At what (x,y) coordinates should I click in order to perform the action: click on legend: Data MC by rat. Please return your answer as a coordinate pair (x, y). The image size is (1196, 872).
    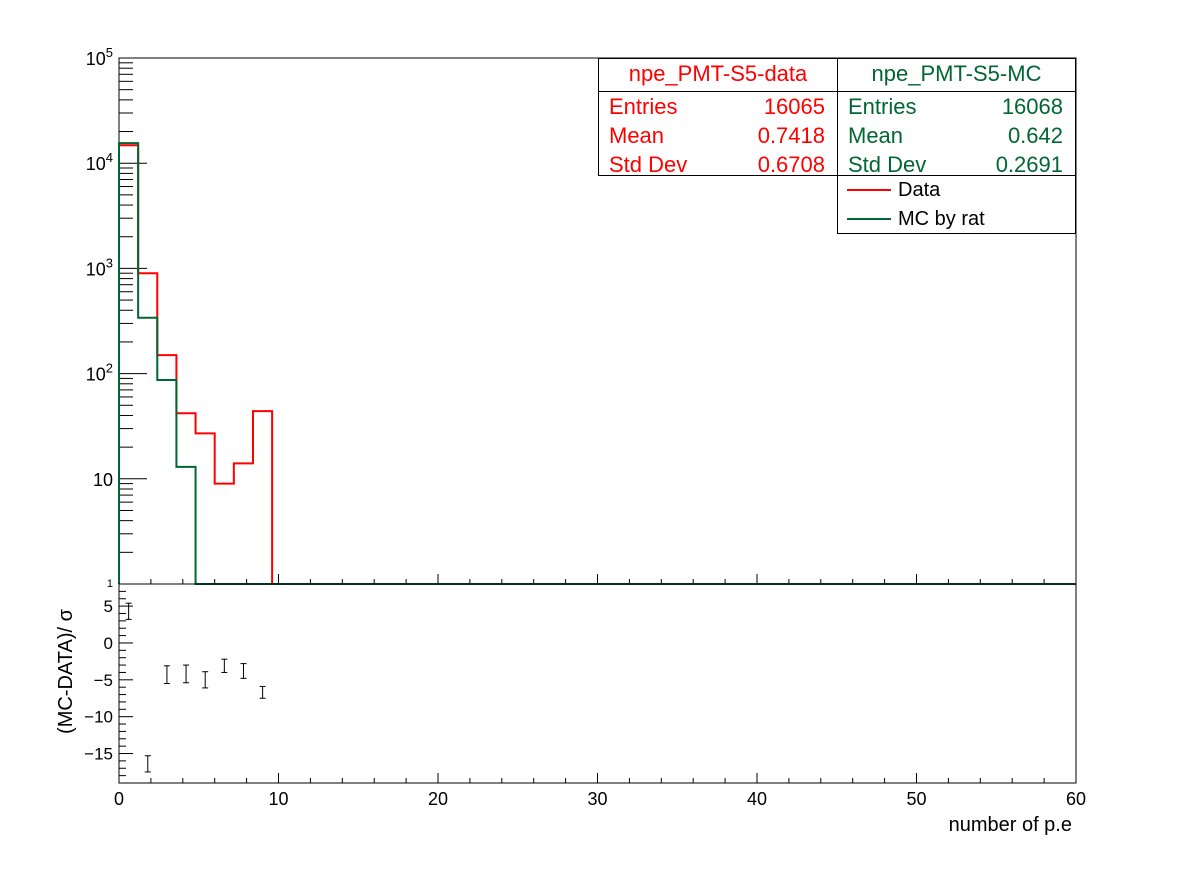
    Looking at the image, I should click on (956, 204).